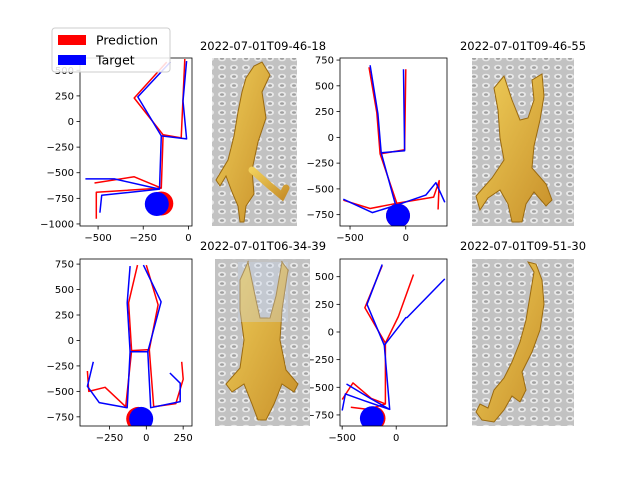  Describe the element at coordinates (263, 246) in the screenshot. I see `image-title-3: 2022-07-01T06-34-39` at that location.